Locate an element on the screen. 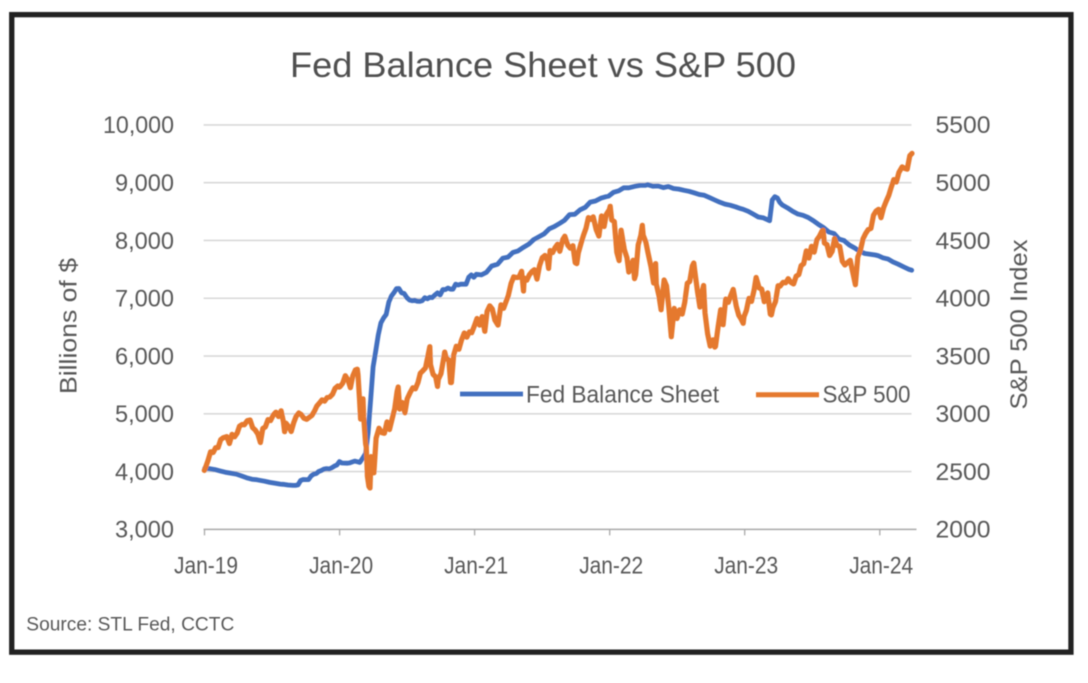 This screenshot has width=1088, height=683. svg-text: S&P 500 Index is located at coordinates (1019, 325).